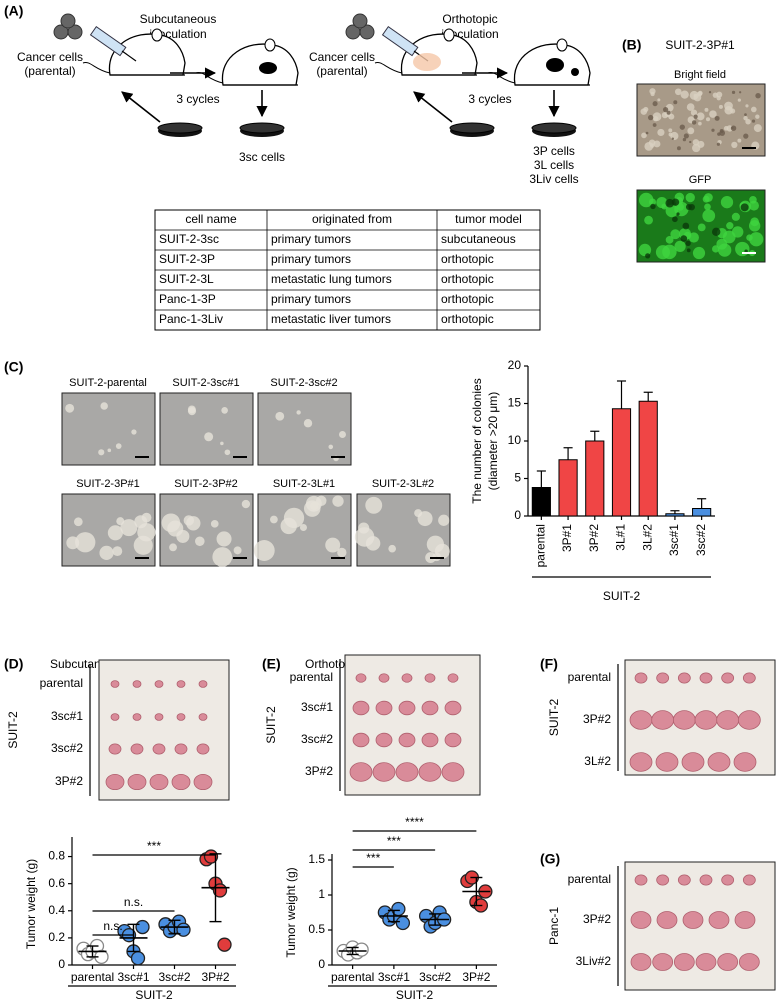  What do you see at coordinates (56, 883) in the screenshot?
I see `y-tick-label: 0.6` at bounding box center [56, 883].